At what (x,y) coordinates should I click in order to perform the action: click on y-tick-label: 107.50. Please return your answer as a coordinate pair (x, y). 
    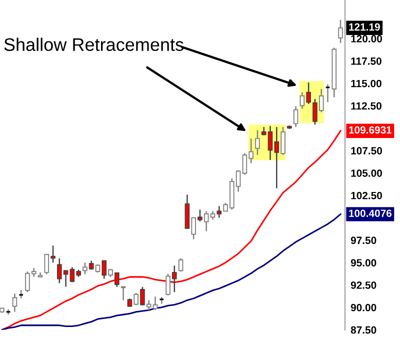
    Looking at the image, I should click on (366, 150).